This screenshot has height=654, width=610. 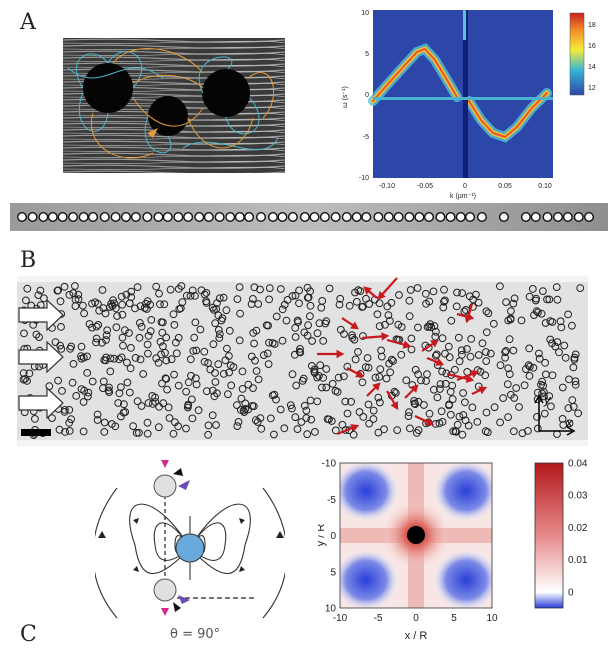 What do you see at coordinates (333, 572) in the screenshot?
I see `heatmap-ytick: 5` at bounding box center [333, 572].